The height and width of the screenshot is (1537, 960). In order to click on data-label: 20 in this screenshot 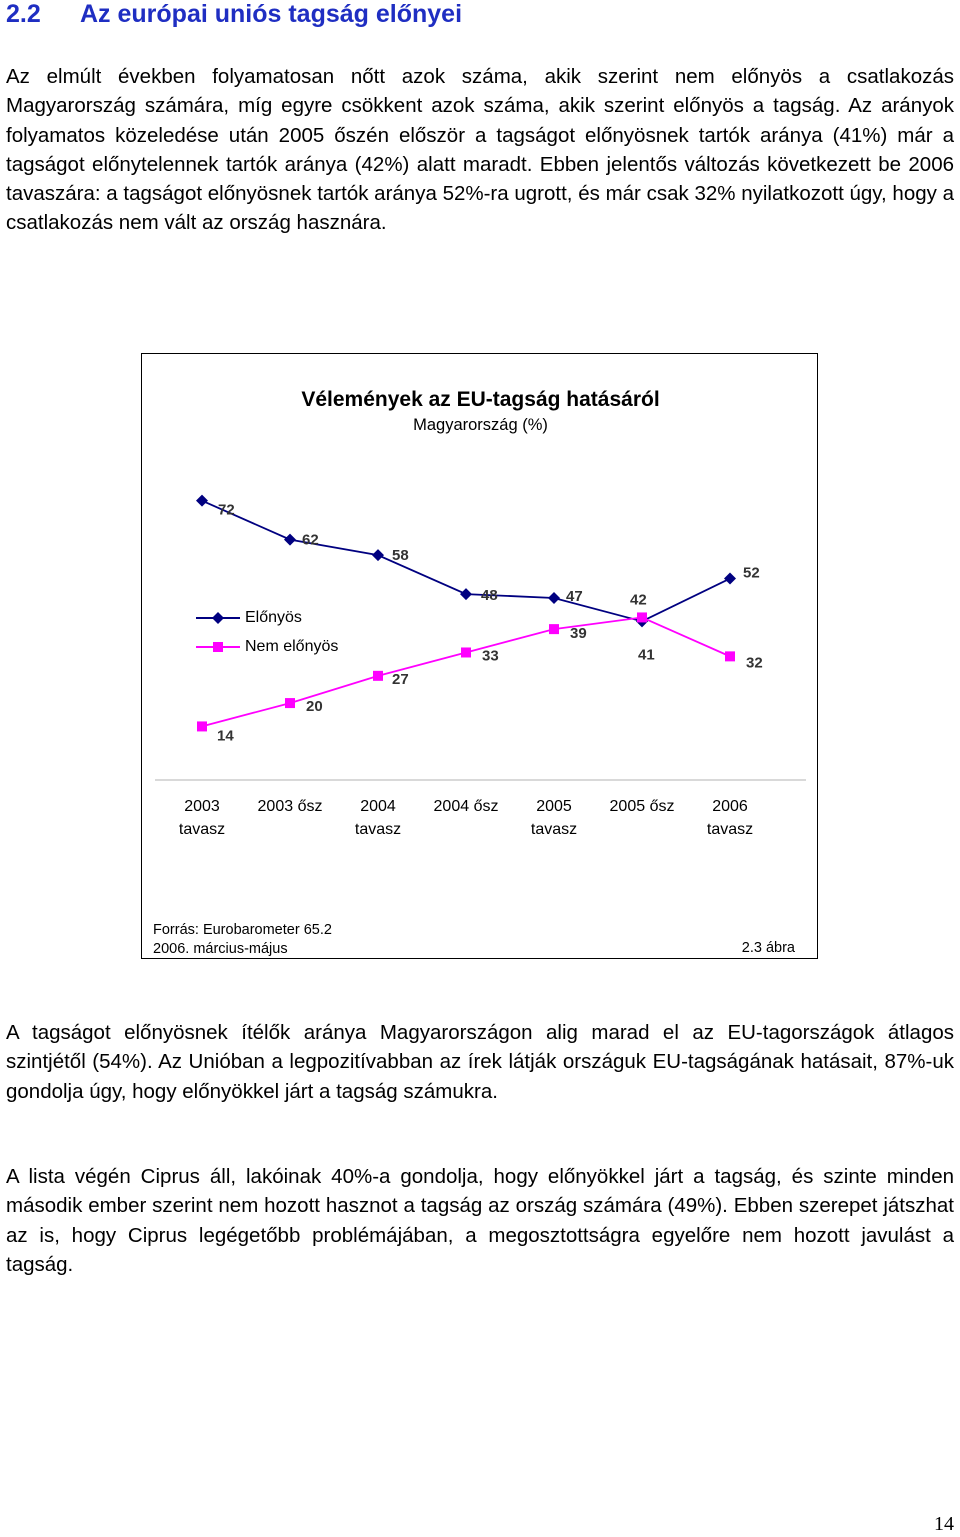, I will do `click(314, 706)`.